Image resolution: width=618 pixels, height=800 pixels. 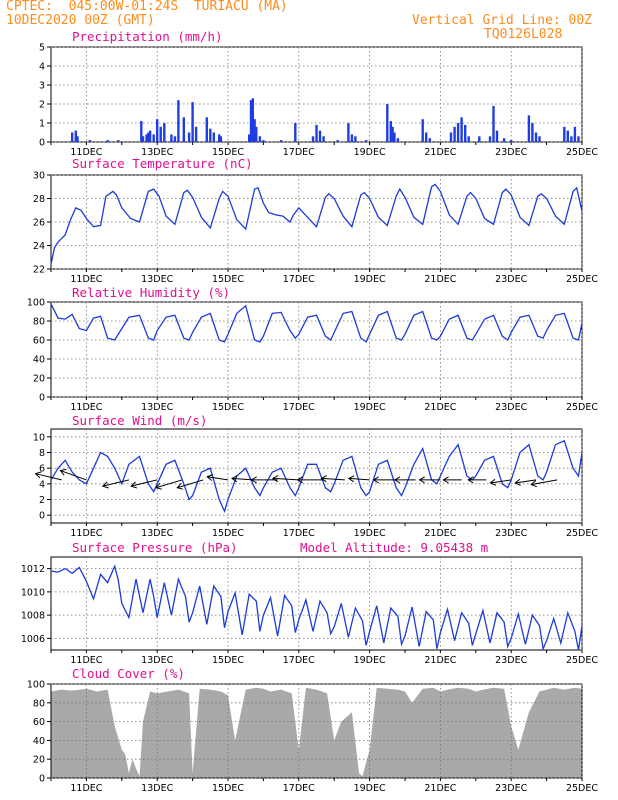 What do you see at coordinates (502, 20) in the screenshot?
I see `grid-line-note: Vertical Grid Line: 00Z` at bounding box center [502, 20].